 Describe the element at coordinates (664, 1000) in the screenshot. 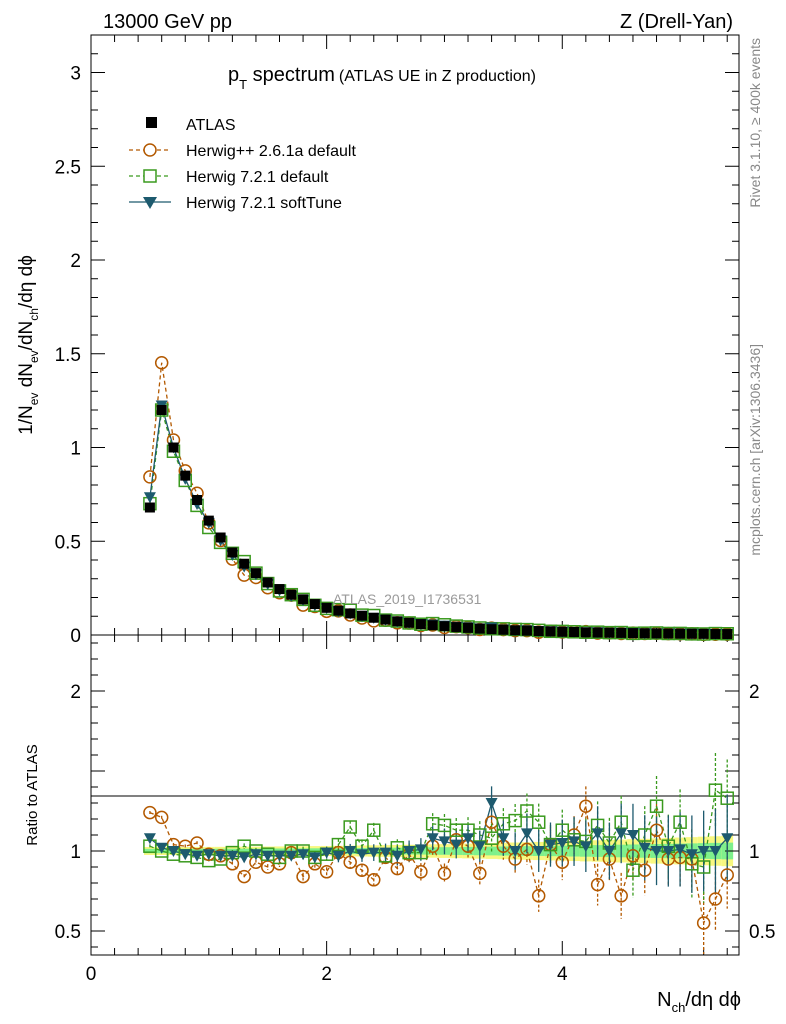

I see `xlabel-part: N` at that location.